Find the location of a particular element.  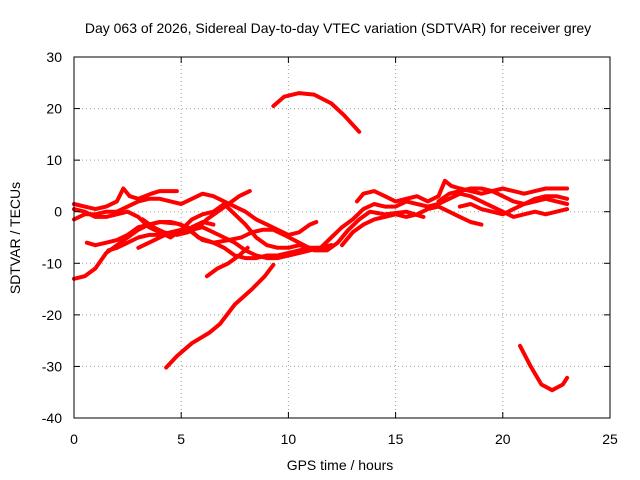

x-tick-label: 0 is located at coordinates (74, 439).